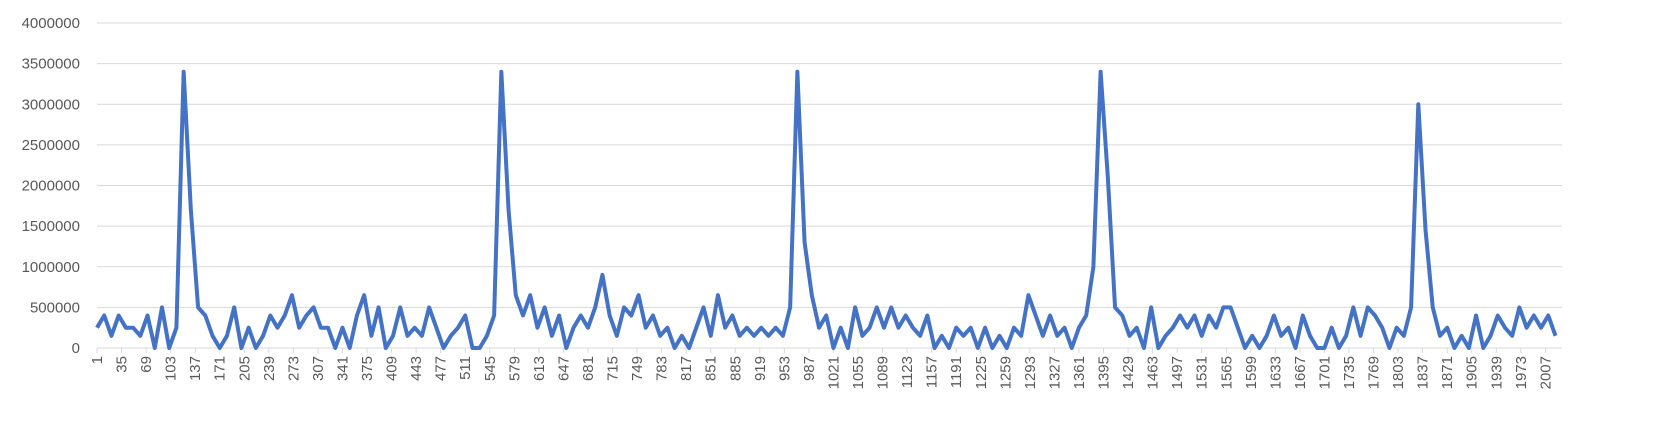  What do you see at coordinates (1054, 372) in the screenshot?
I see `x-tick-label: 1327` at bounding box center [1054, 372].